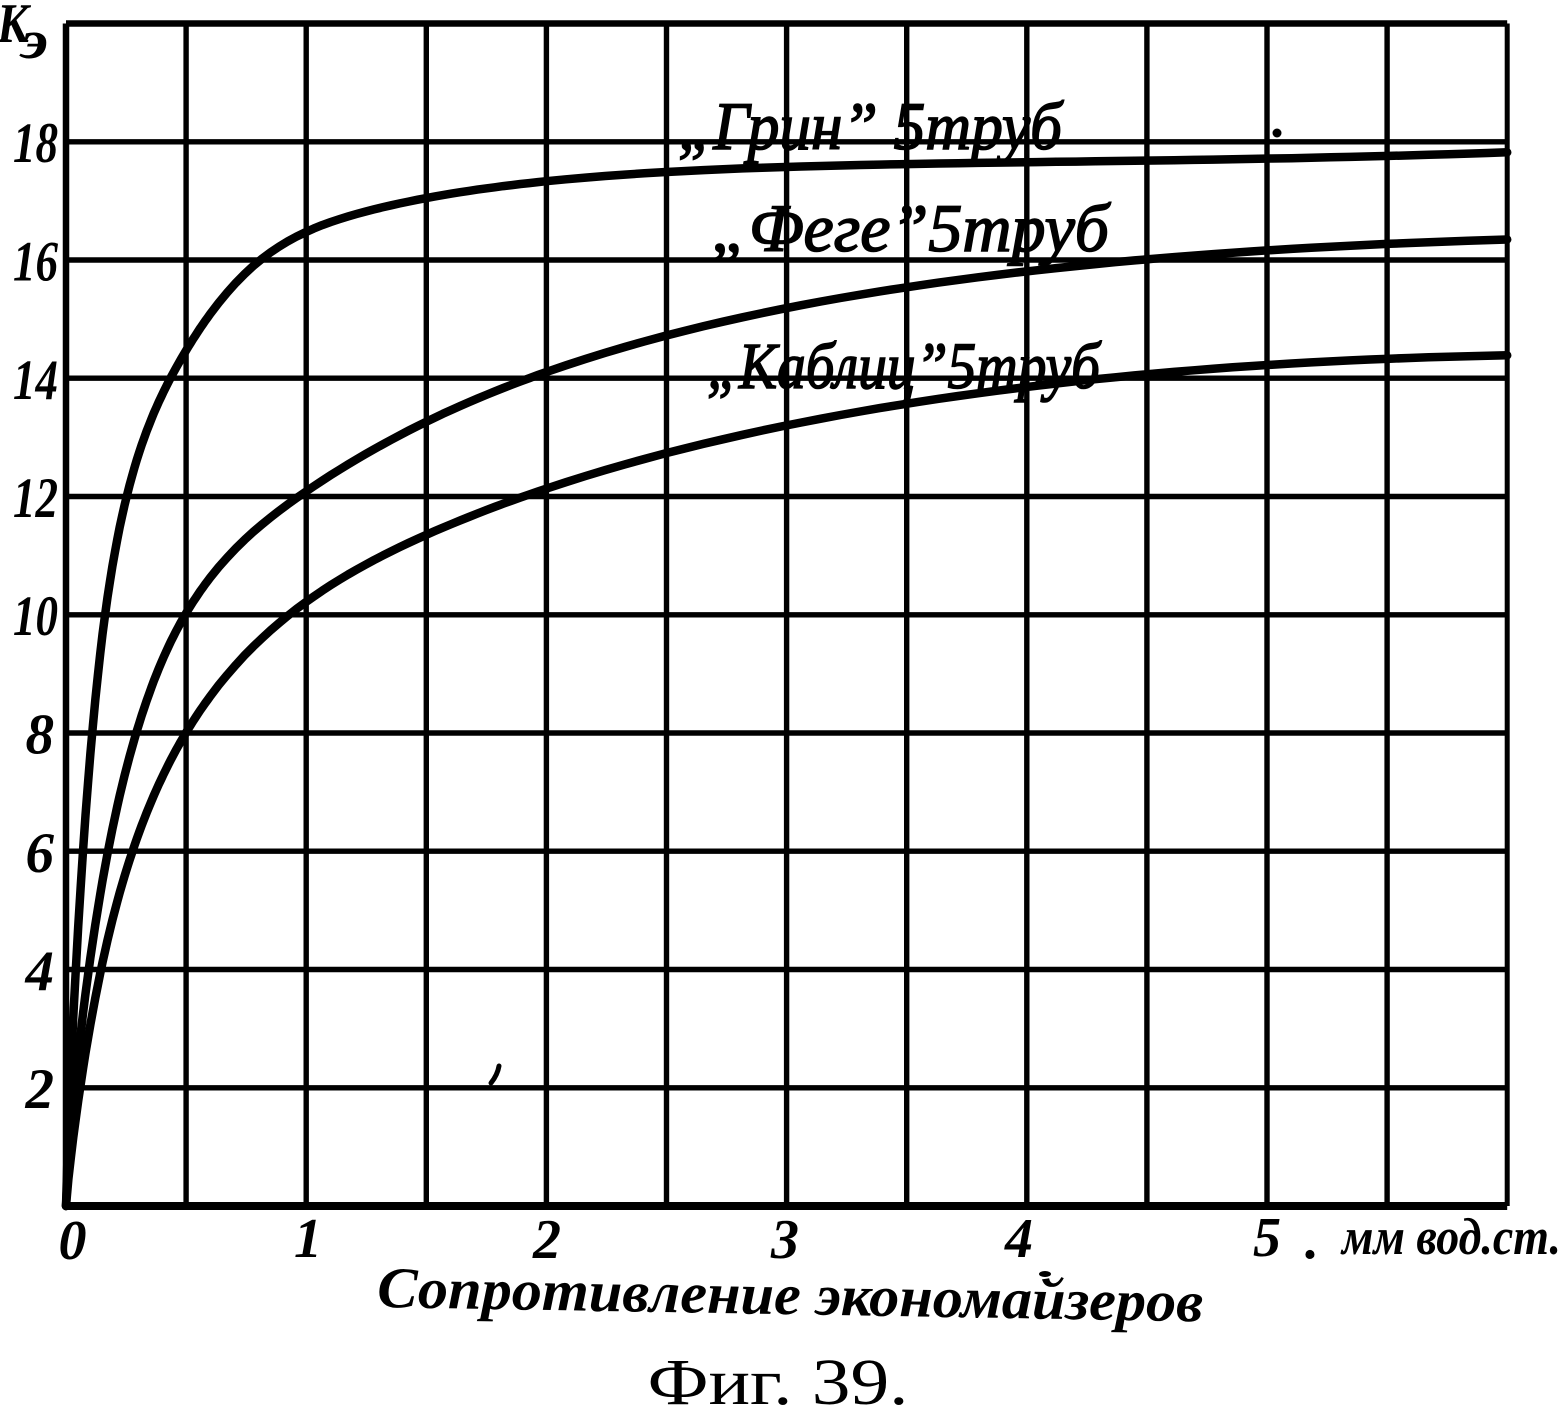 The width and height of the screenshot is (1568, 1412). Describe the element at coordinates (35, 380) in the screenshot. I see `svg-text: 14` at that location.